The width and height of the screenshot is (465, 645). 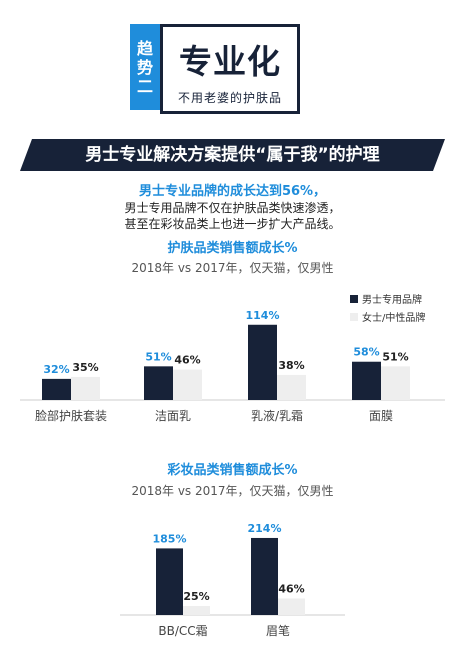 I want to click on chart2-subtitle: 2018年 vs 2017年，仅天猫，仅男性, so click(x=232, y=491).